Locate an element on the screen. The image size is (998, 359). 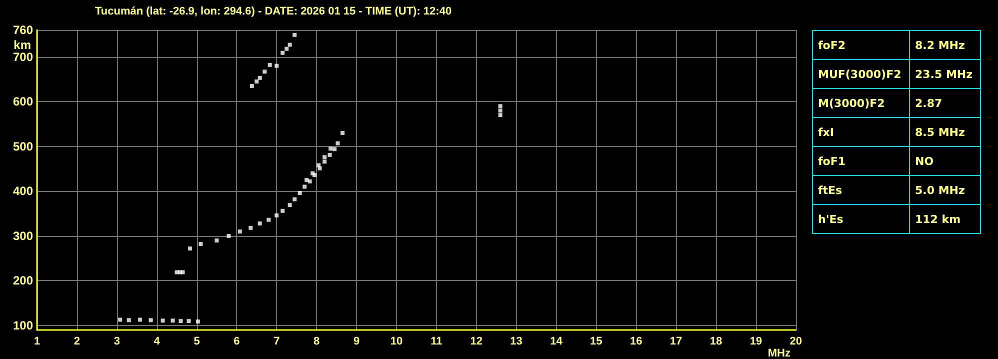
text: ftEs is located at coordinates (861, 190).